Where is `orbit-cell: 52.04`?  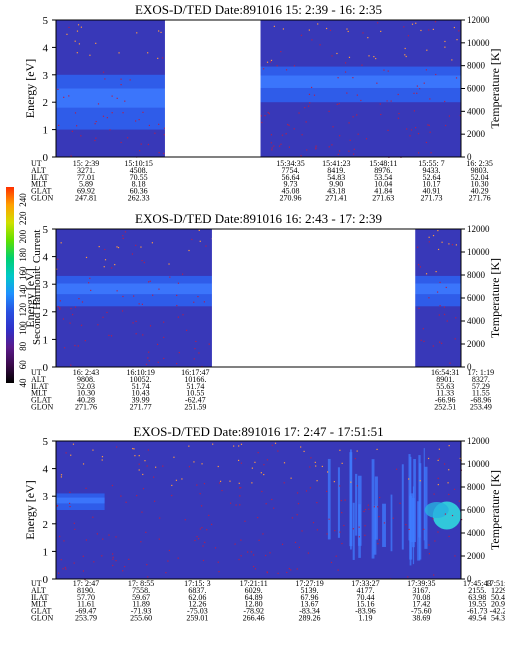 orbit-cell: 52.04 is located at coordinates (480, 177).